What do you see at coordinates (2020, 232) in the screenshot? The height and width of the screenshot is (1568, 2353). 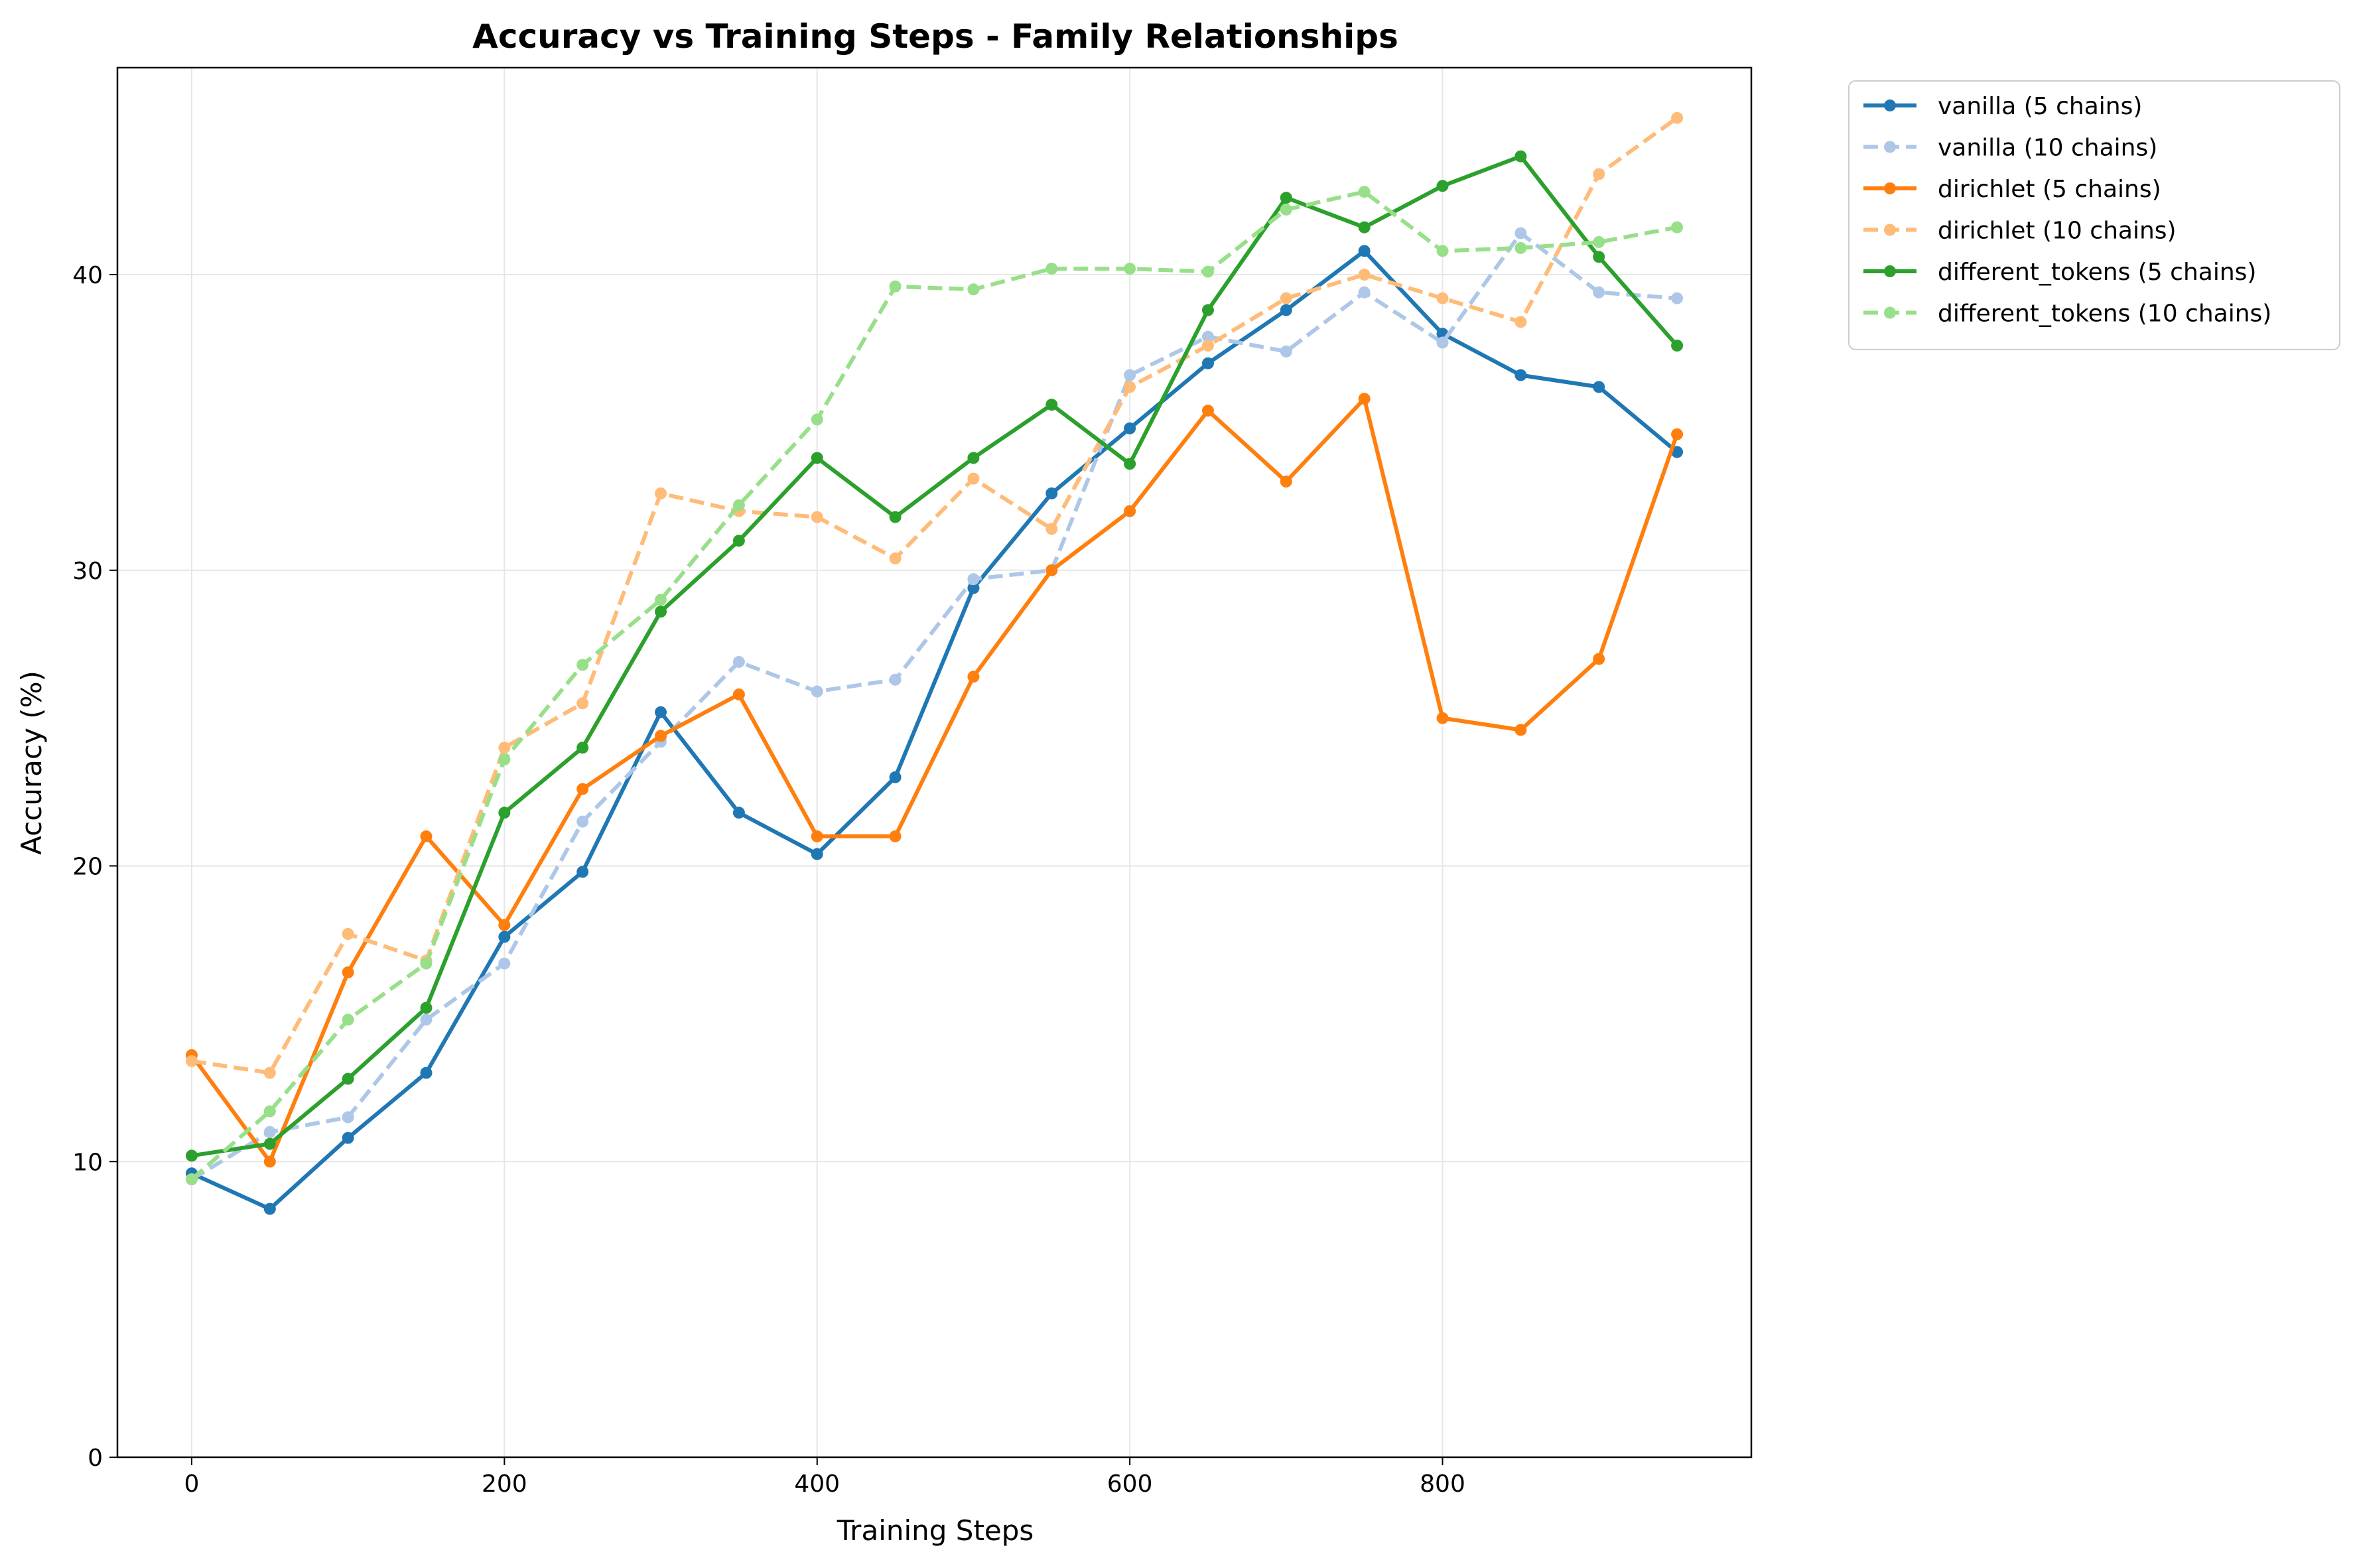 I see `legend-entry: dirichlet (10 chains)` at bounding box center [2020, 232].